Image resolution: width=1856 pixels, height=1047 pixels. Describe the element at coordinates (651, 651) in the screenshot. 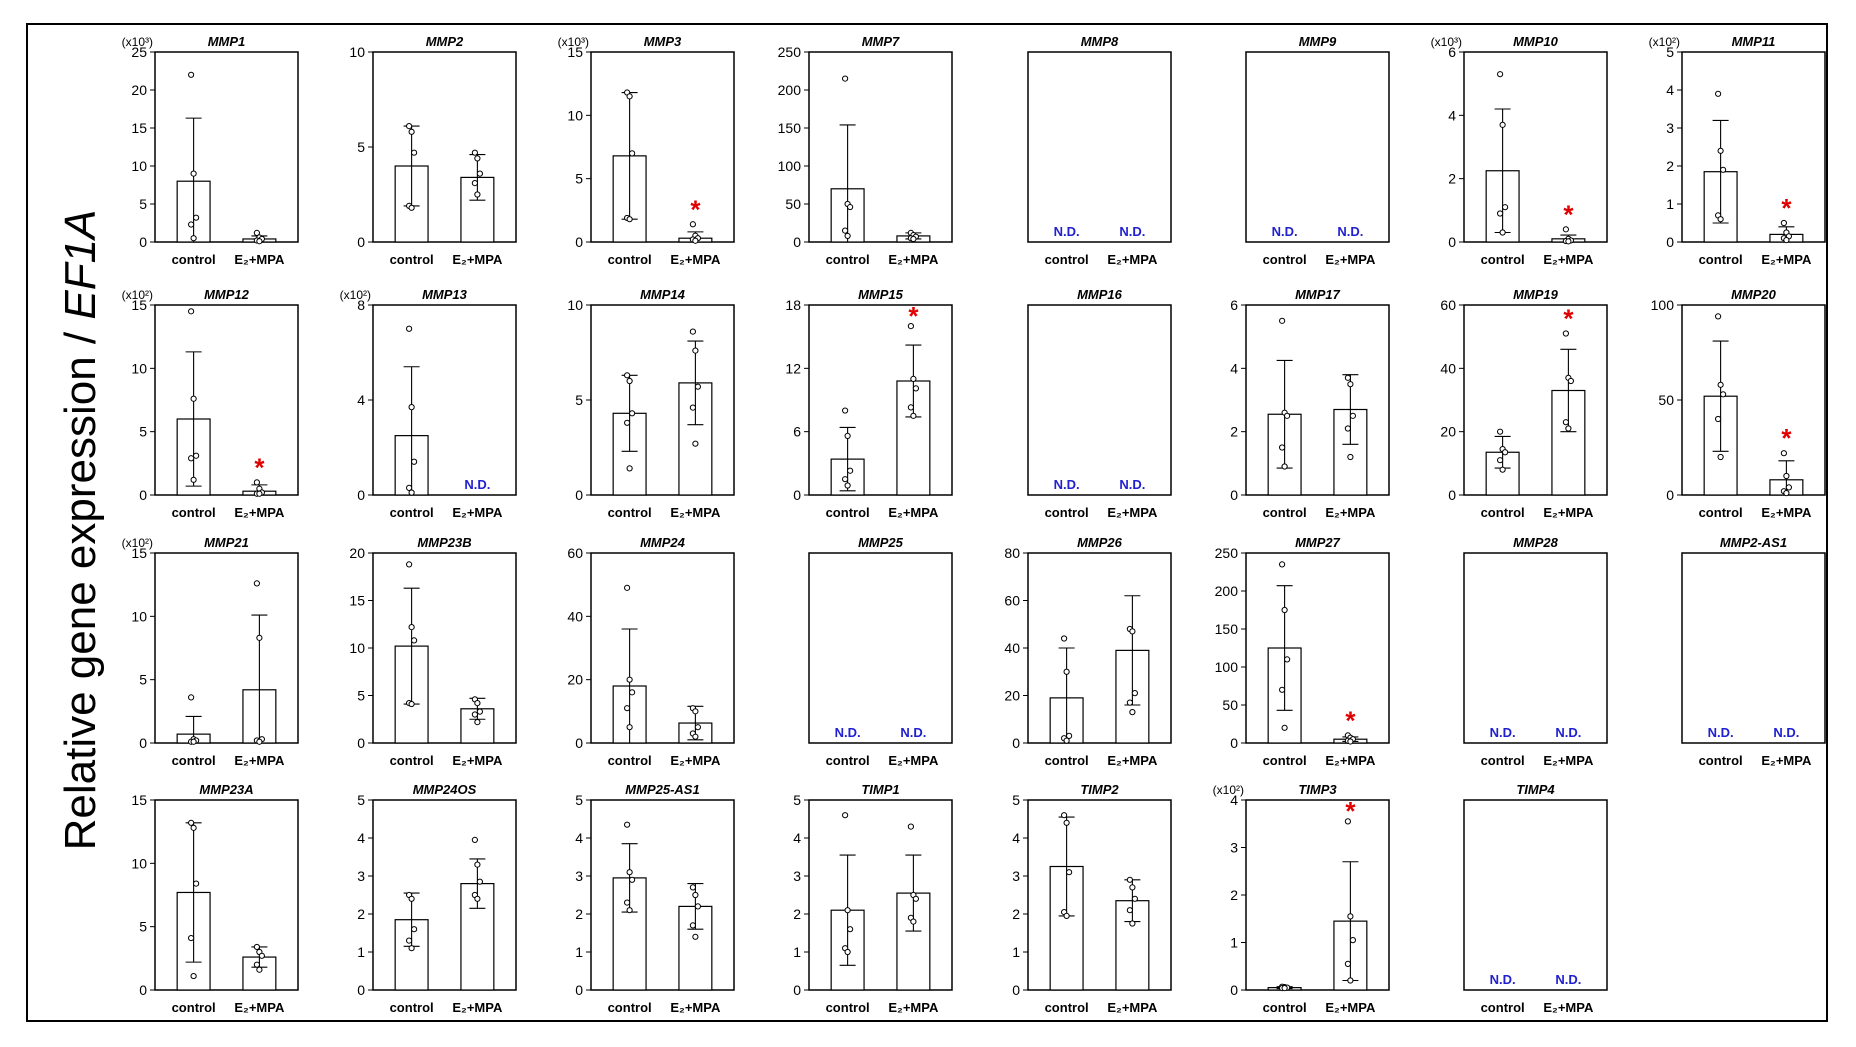

I see `chart-mmp24: MMP24 0 20 40 60 control E₂+MPA` at that location.